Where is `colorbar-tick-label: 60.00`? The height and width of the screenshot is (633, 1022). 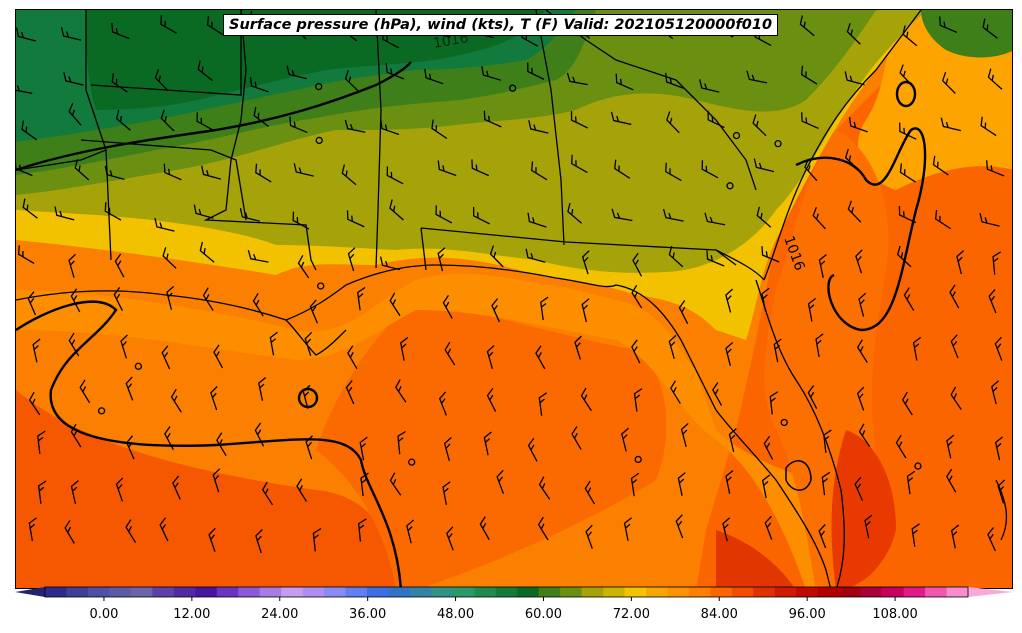
colorbar-tick-label: 60.00 is located at coordinates (543, 614).